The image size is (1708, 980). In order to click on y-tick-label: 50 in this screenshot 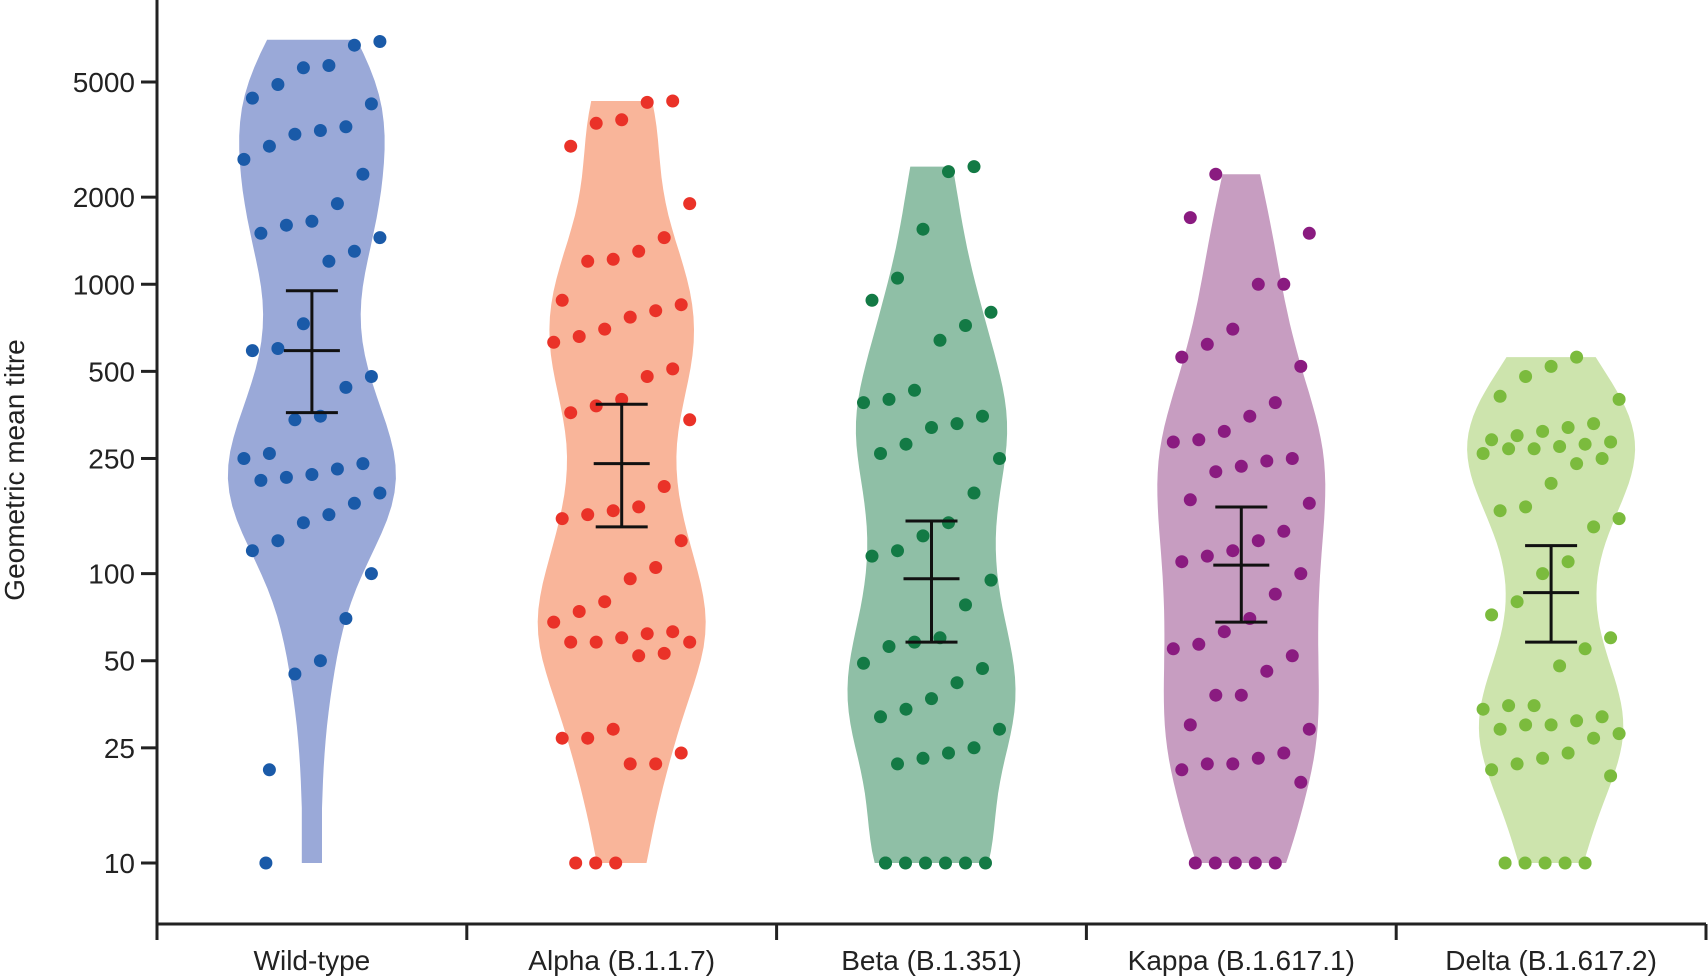, I will do `click(119, 661)`.